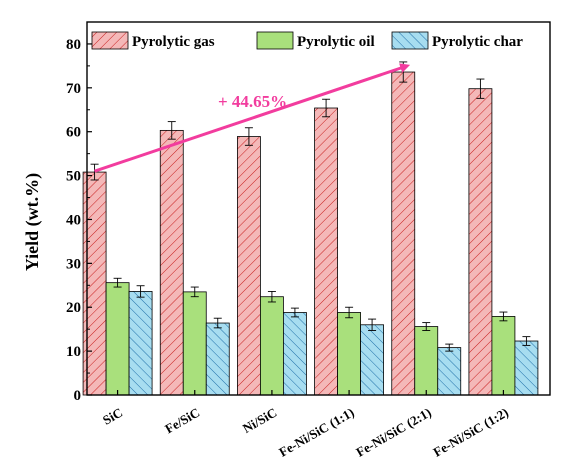  What do you see at coordinates (295, 354) in the screenshot?
I see `bar-pyrolytic-char-ni-sic` at bounding box center [295, 354].